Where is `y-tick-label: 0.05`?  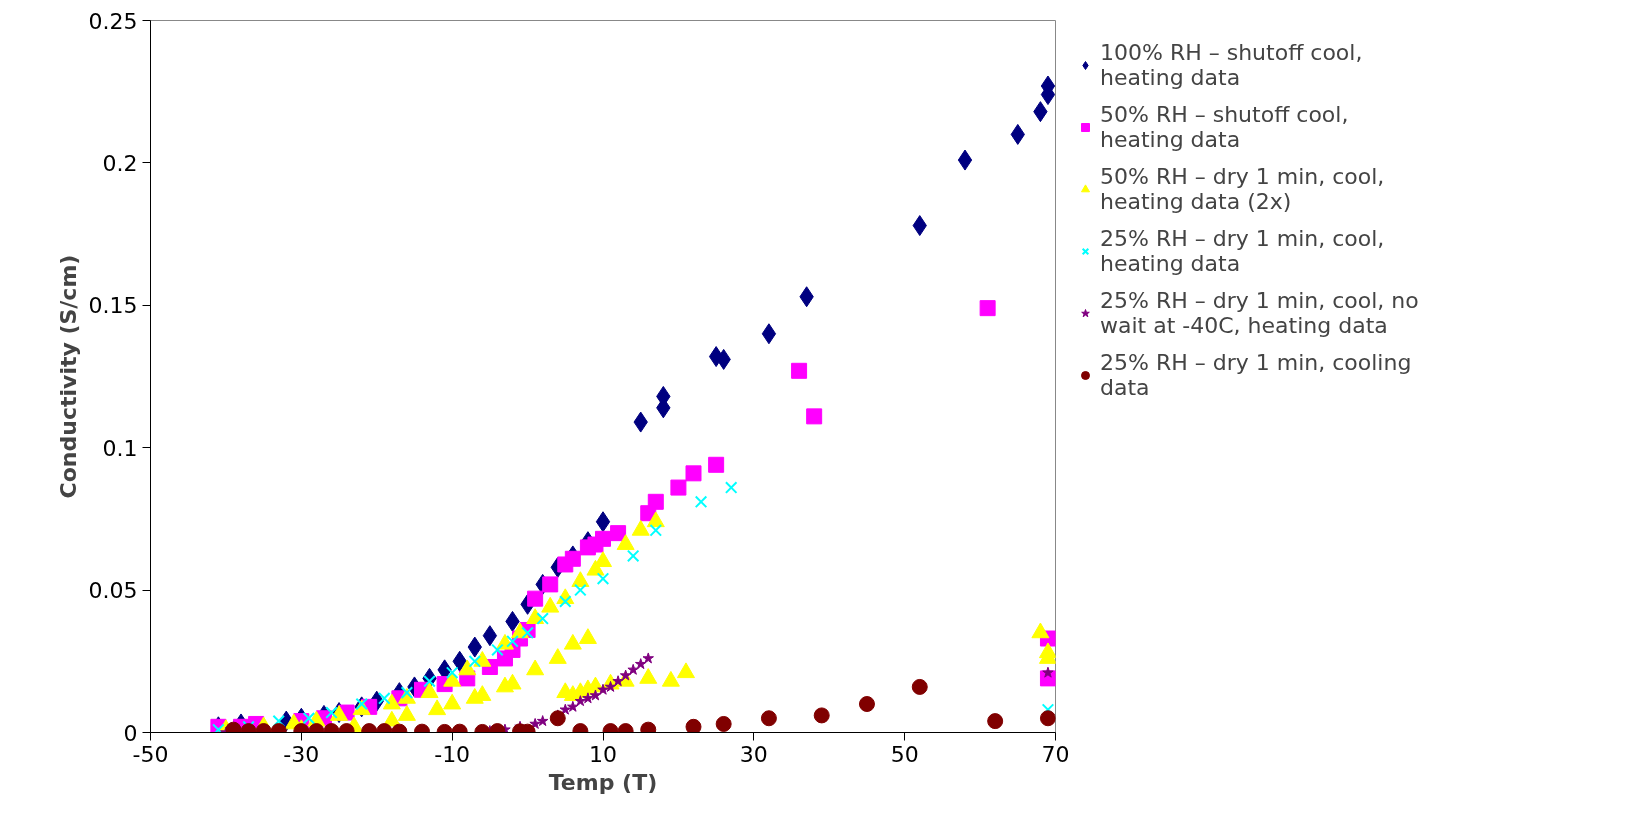
y-tick-label: 0.05 is located at coordinates (113, 591).